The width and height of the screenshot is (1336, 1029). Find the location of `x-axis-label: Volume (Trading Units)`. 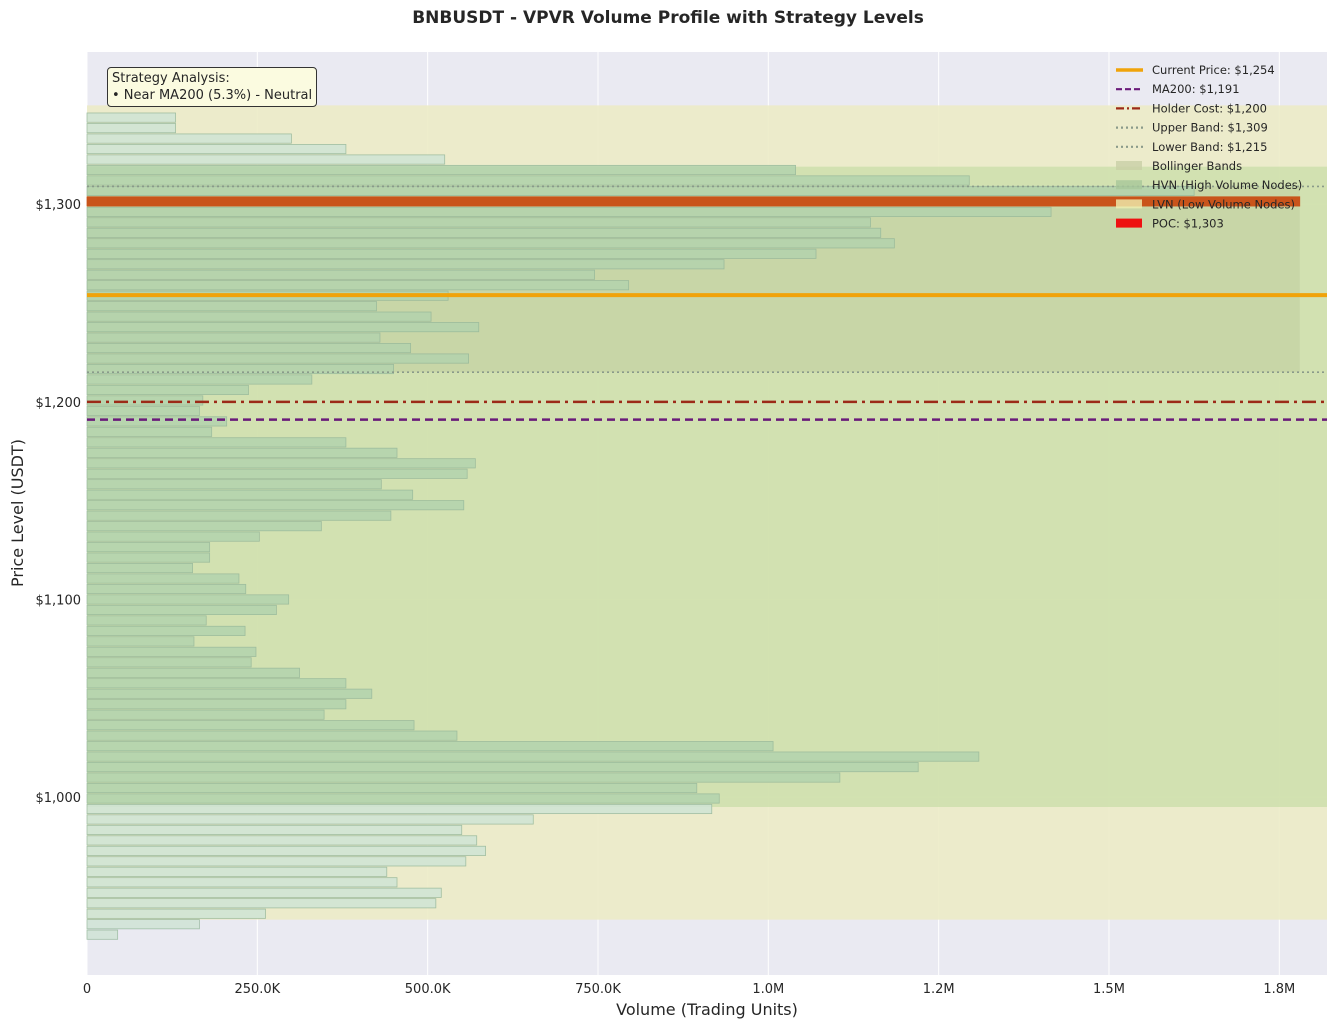

x-axis-label: Volume (Trading Units) is located at coordinates (707, 1009).